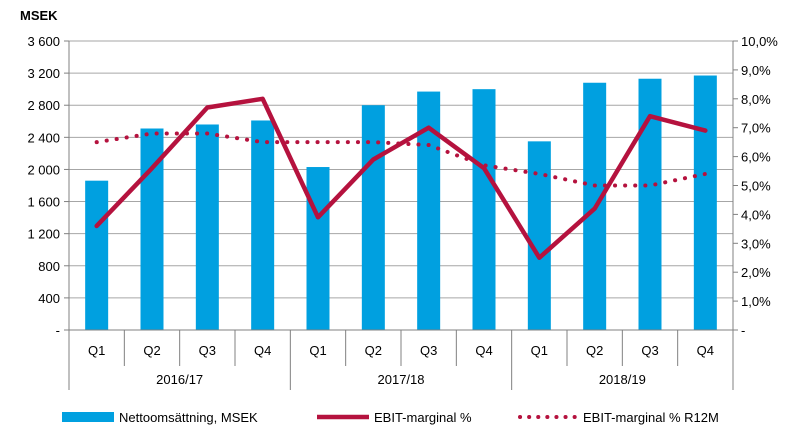 The width and height of the screenshot is (807, 432). What do you see at coordinates (43, 105) in the screenshot?
I see `left-tick-label: 2 800` at bounding box center [43, 105].